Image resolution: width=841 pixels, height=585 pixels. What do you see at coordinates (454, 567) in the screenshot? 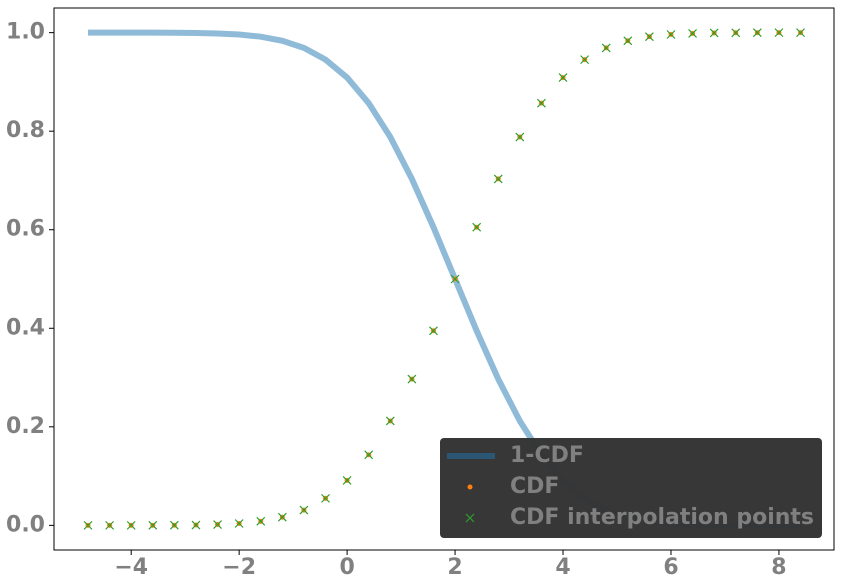
I see `x-tick-label: 2` at bounding box center [454, 567].